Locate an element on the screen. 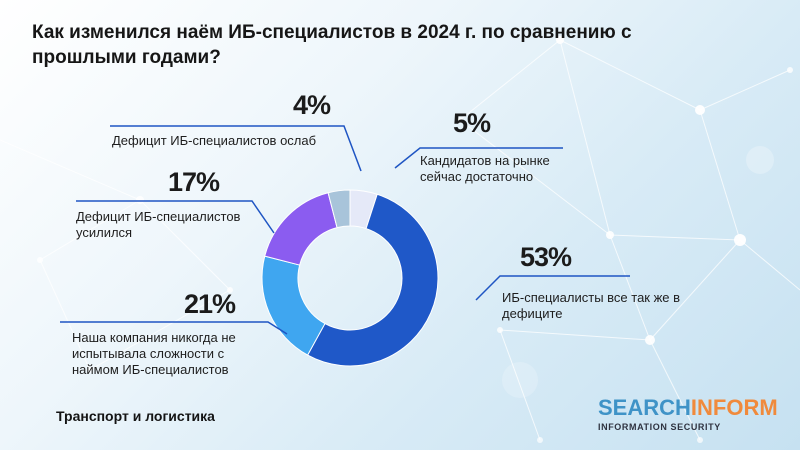 The height and width of the screenshot is (450, 800). industry-label: Транспорт и логистика is located at coordinates (135, 416).